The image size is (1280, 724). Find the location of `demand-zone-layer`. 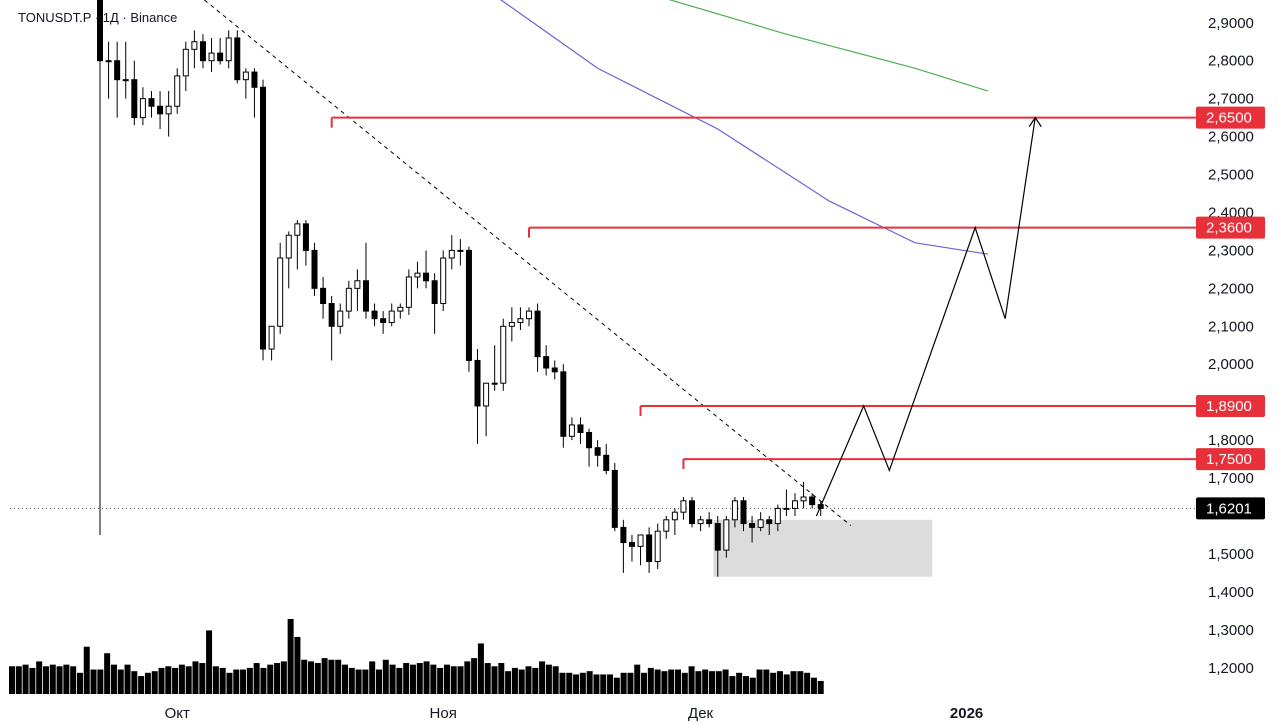

demand-zone-layer is located at coordinates (823, 548).